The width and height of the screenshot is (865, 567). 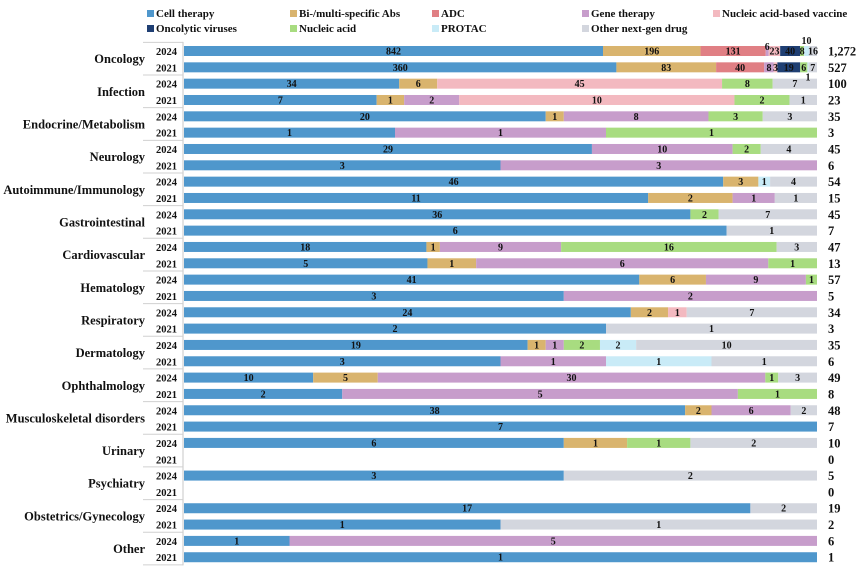 I want to click on segment-label: 131, so click(x=733, y=52).